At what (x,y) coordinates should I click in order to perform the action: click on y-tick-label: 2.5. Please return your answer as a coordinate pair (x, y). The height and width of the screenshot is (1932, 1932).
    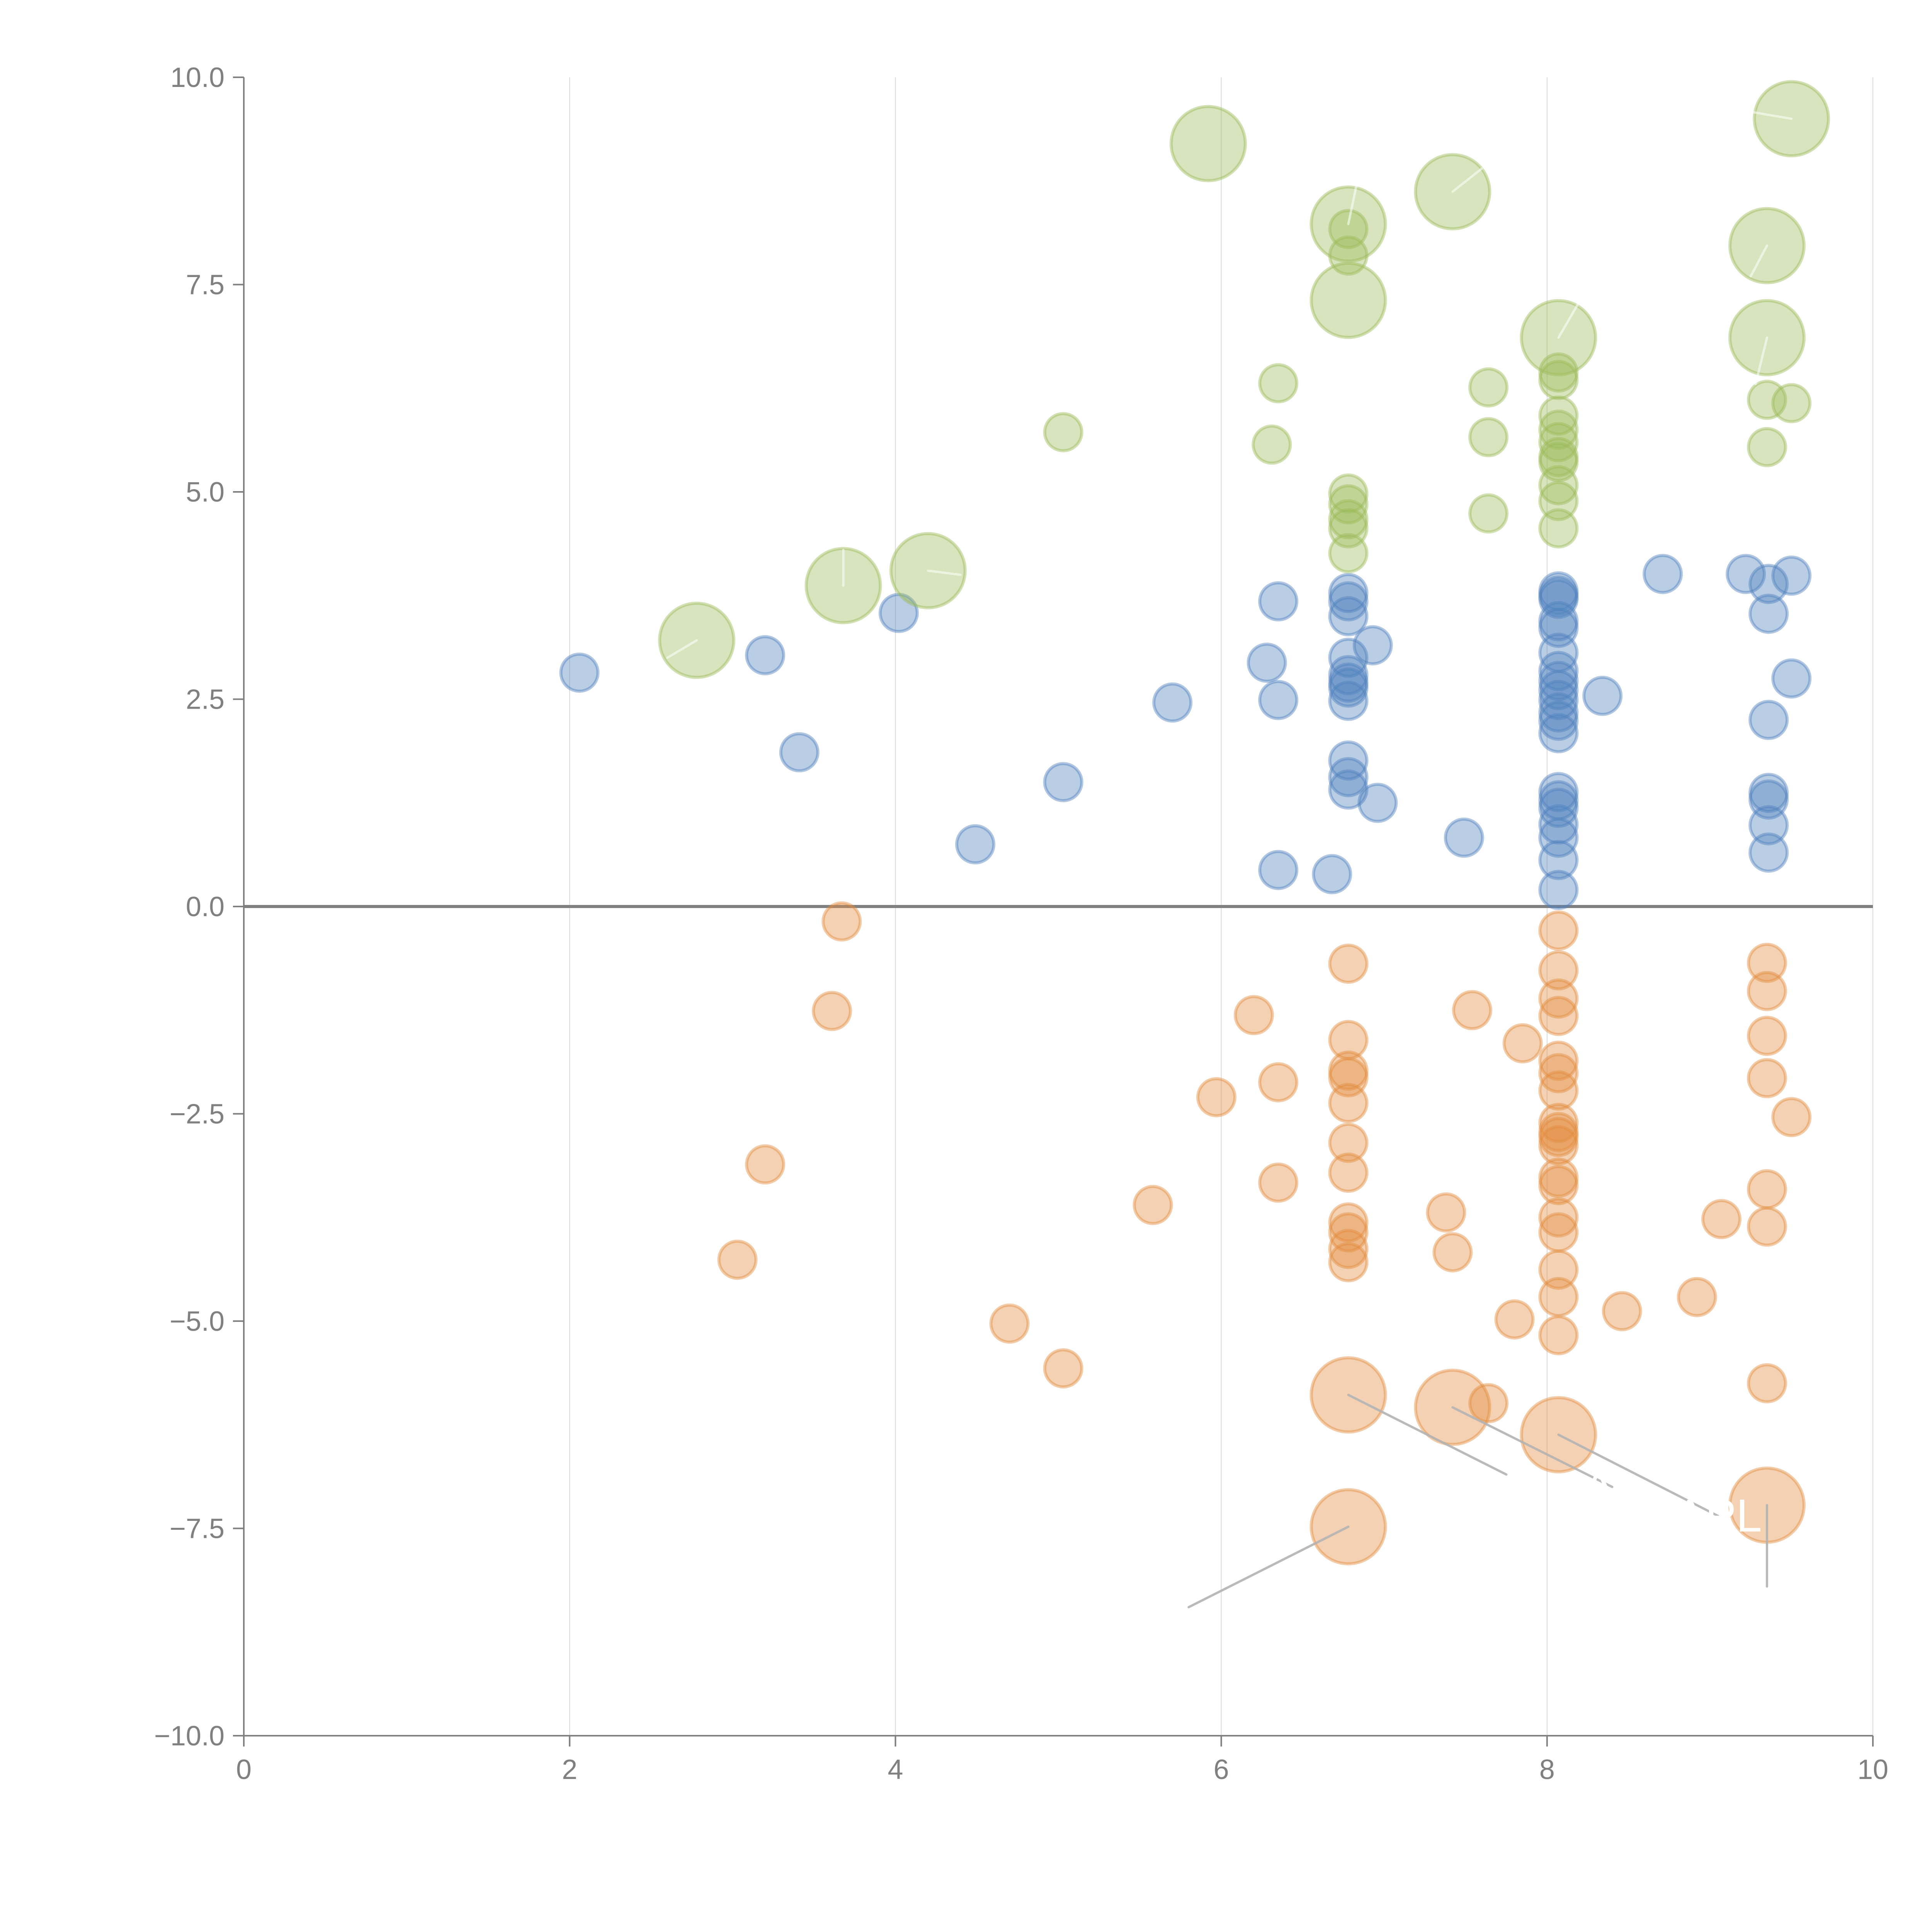
    Looking at the image, I should click on (205, 699).